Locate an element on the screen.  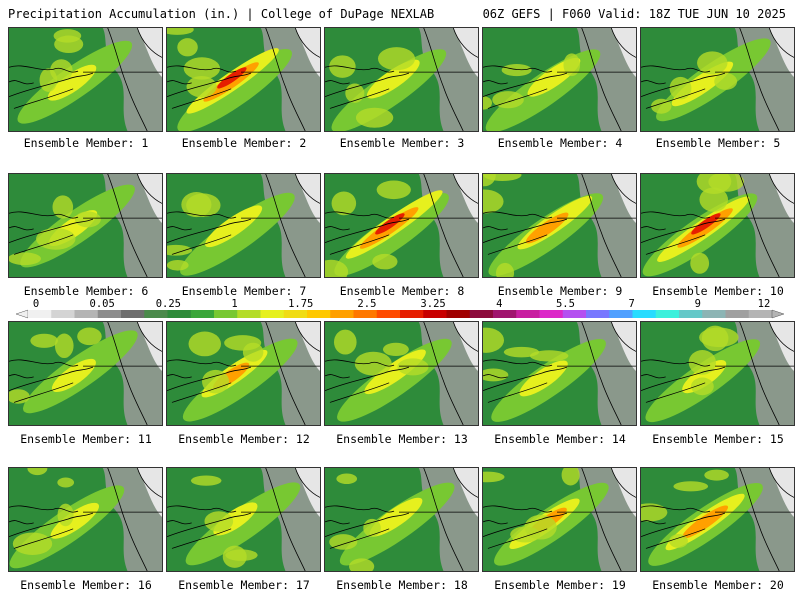
ensemble-member-label: Ensemble Member: 9 is located at coordinates (560, 291).